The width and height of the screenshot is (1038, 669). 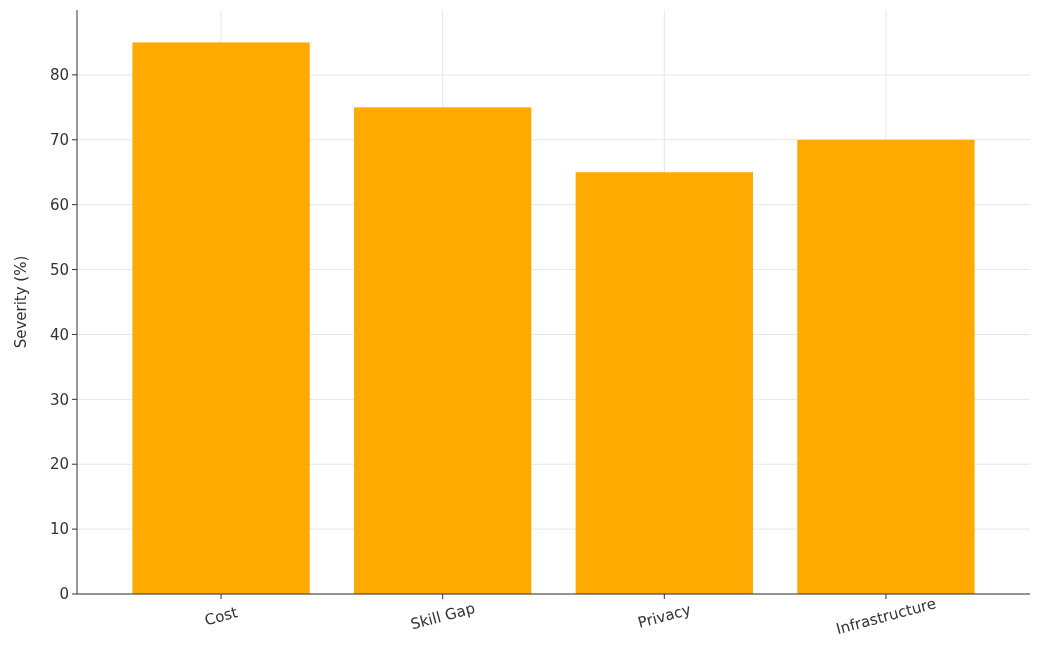 I want to click on y-tick-label: 50, so click(x=59, y=269).